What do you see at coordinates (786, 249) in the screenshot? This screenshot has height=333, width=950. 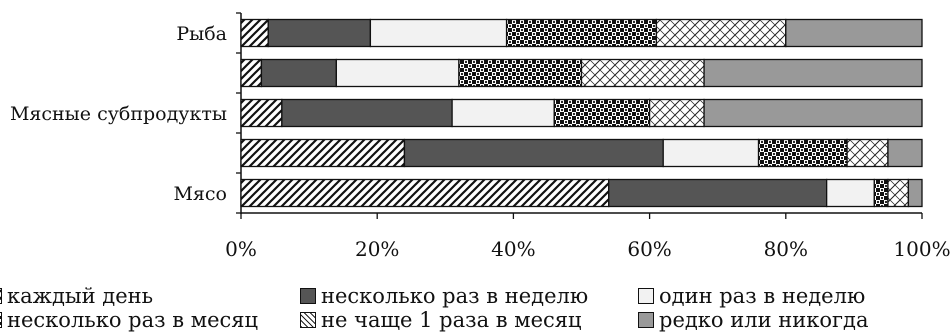 I see `x-tick-label: 80%` at bounding box center [786, 249].